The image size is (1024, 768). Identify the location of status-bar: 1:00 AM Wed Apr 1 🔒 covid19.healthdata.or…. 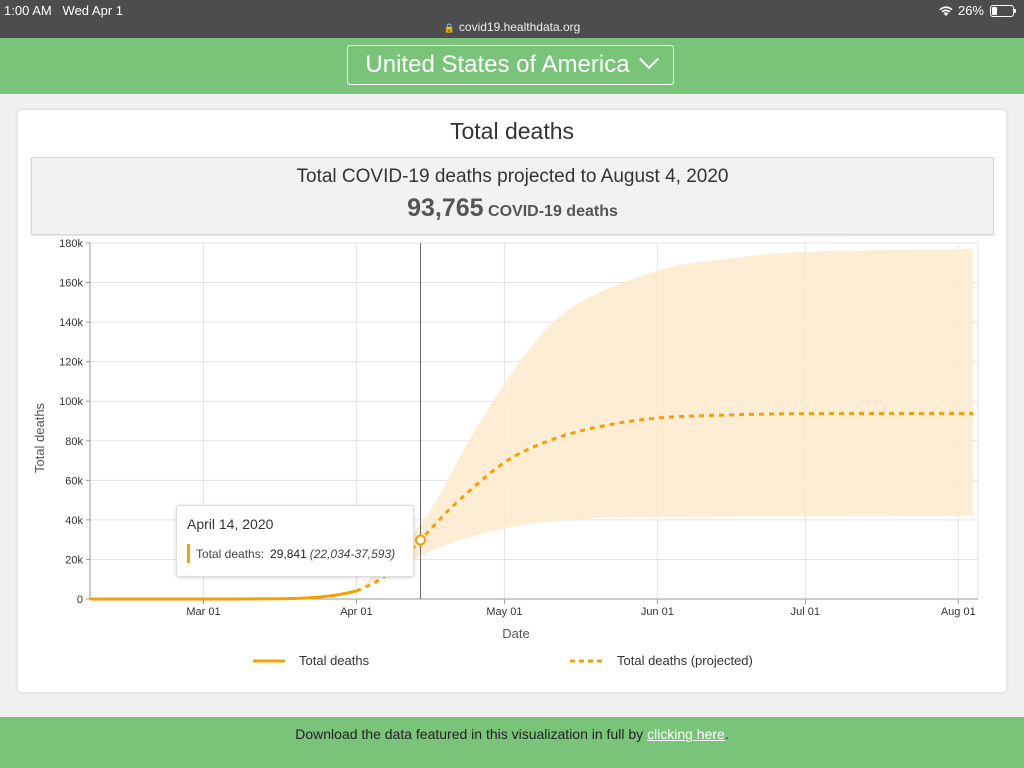
(512, 19).